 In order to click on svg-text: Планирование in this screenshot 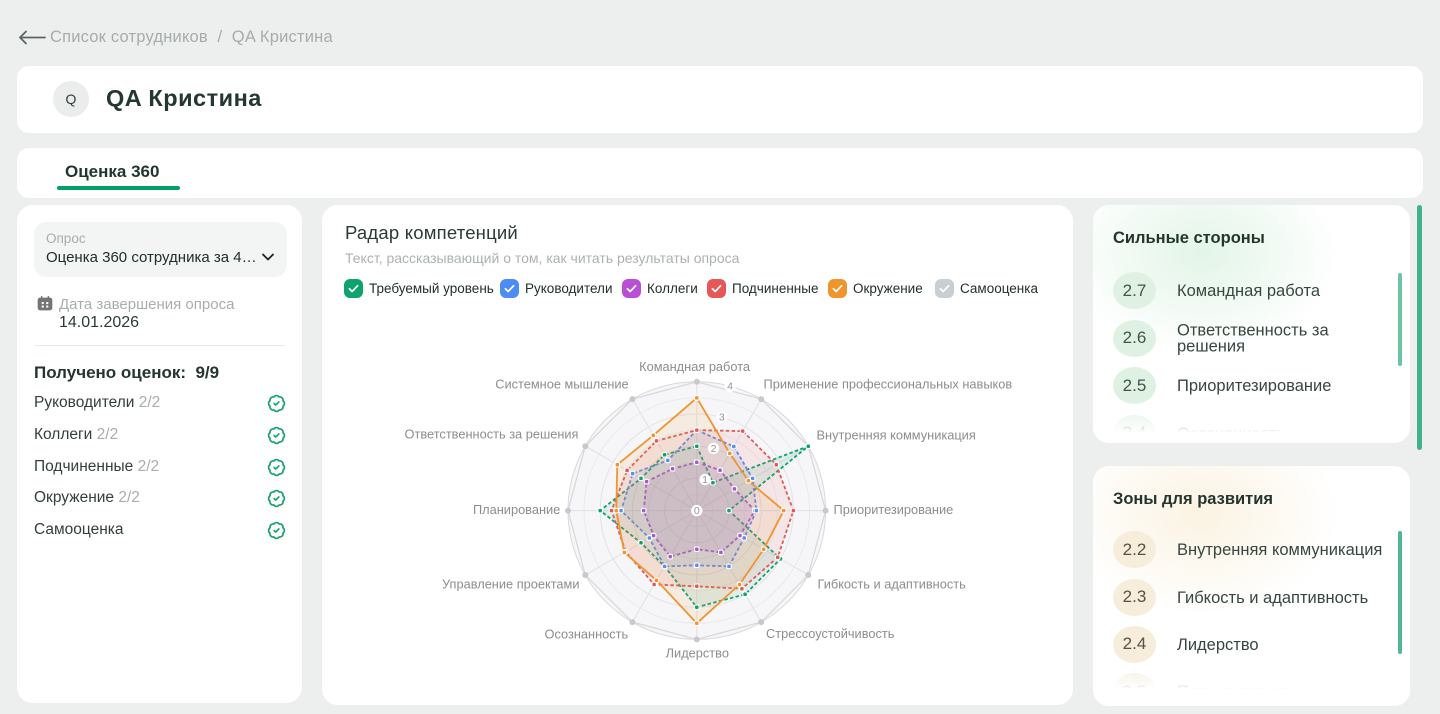, I will do `click(516, 509)`.